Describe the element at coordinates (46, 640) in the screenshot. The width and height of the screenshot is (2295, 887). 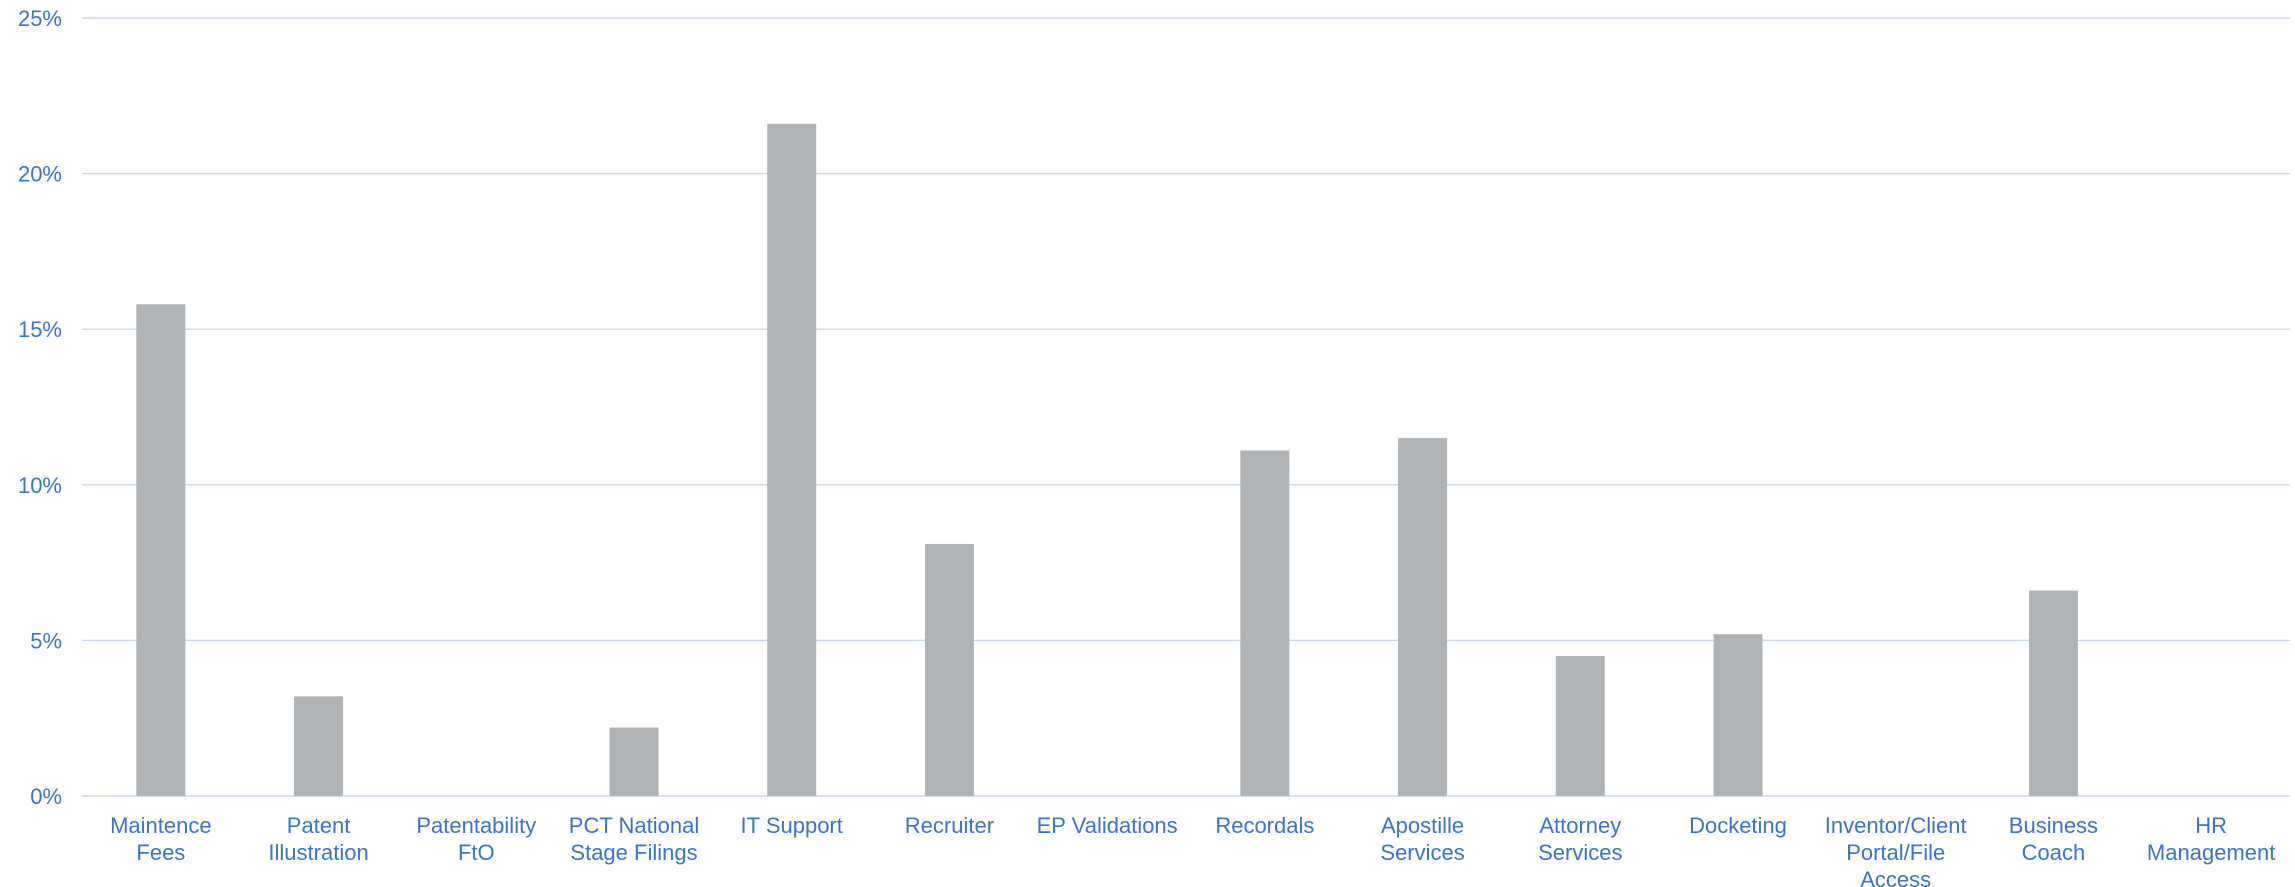
I see `y-tick-label: 5%` at that location.